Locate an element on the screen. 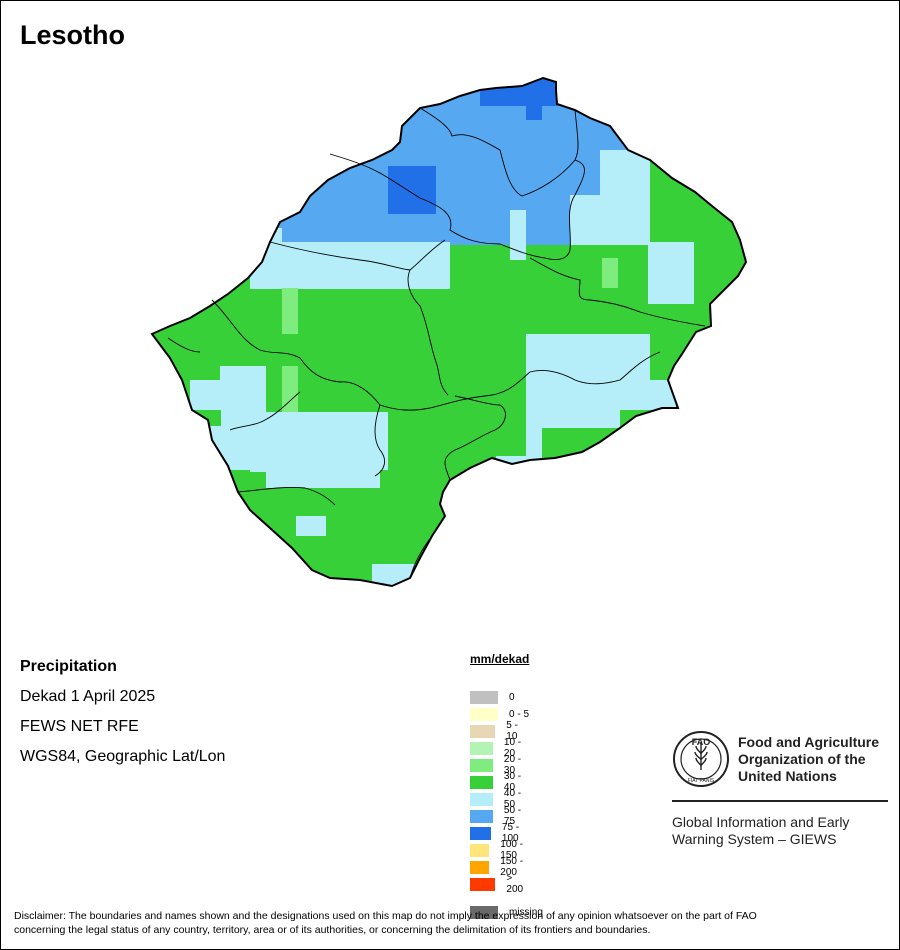 This screenshot has height=950, width=900. legend-row: 150 - 200 is located at coordinates (499, 867).